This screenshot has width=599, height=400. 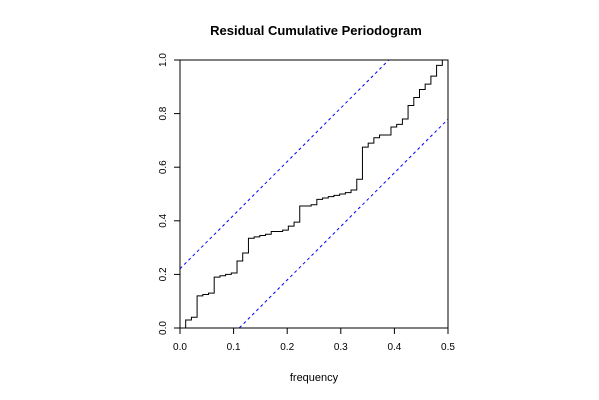 I want to click on x-tick-label: 0.3, so click(x=341, y=347).